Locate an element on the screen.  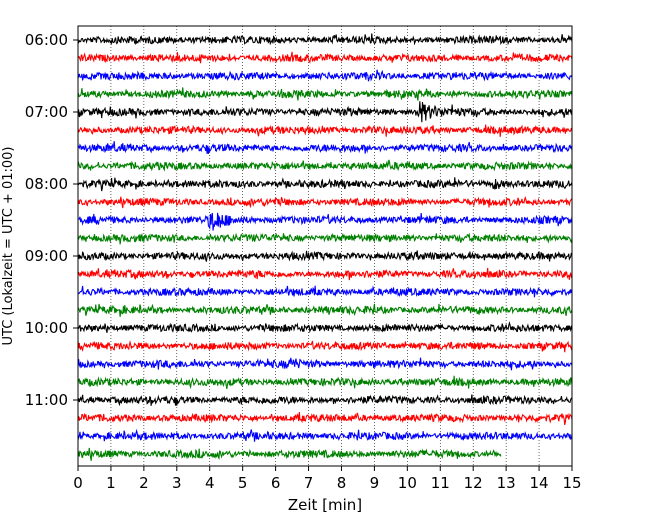
x-axis: 0 1 2 3 4 5 6 7 8 9 10 11 12 13 14 15 is located at coordinates (327, 479).